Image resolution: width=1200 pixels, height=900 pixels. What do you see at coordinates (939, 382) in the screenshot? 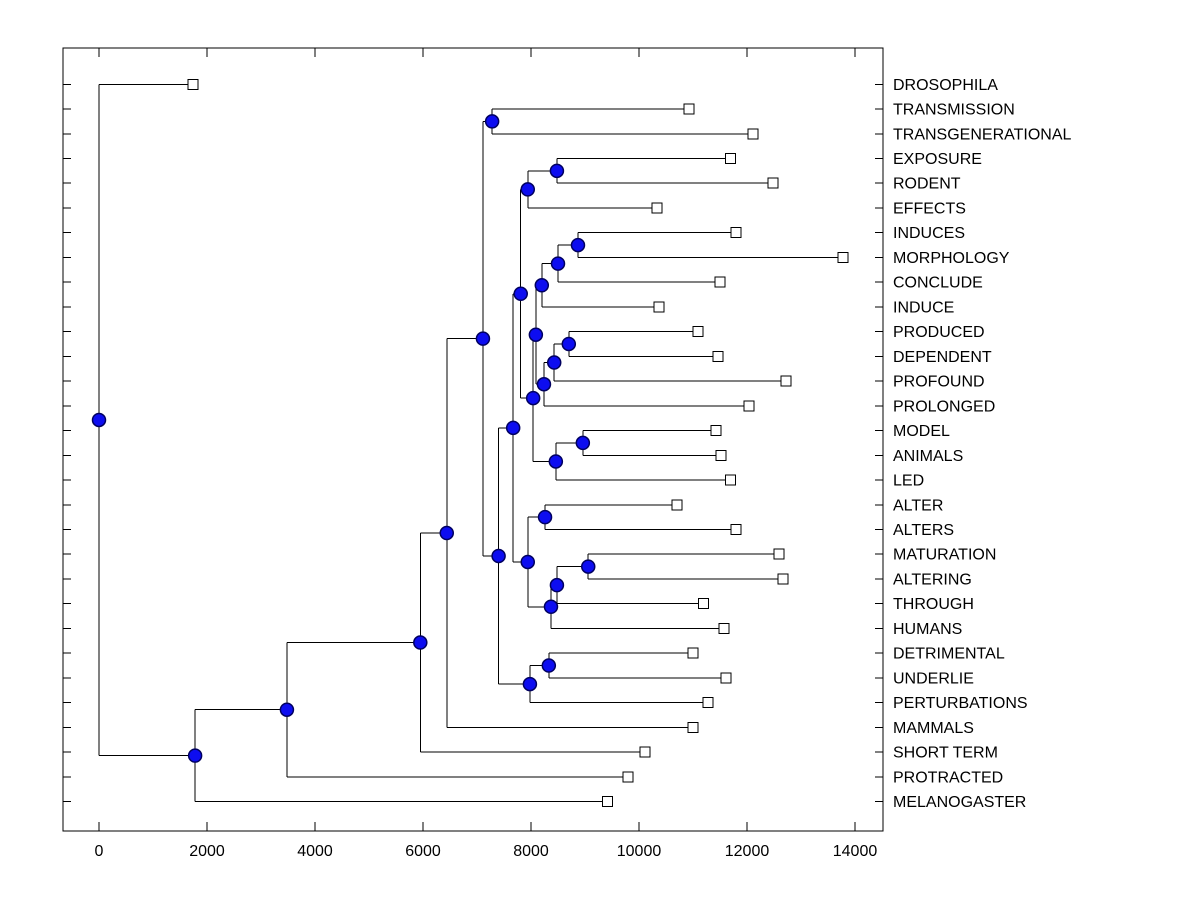
I see `leaf-label-profound: PROFOUND` at bounding box center [939, 382].